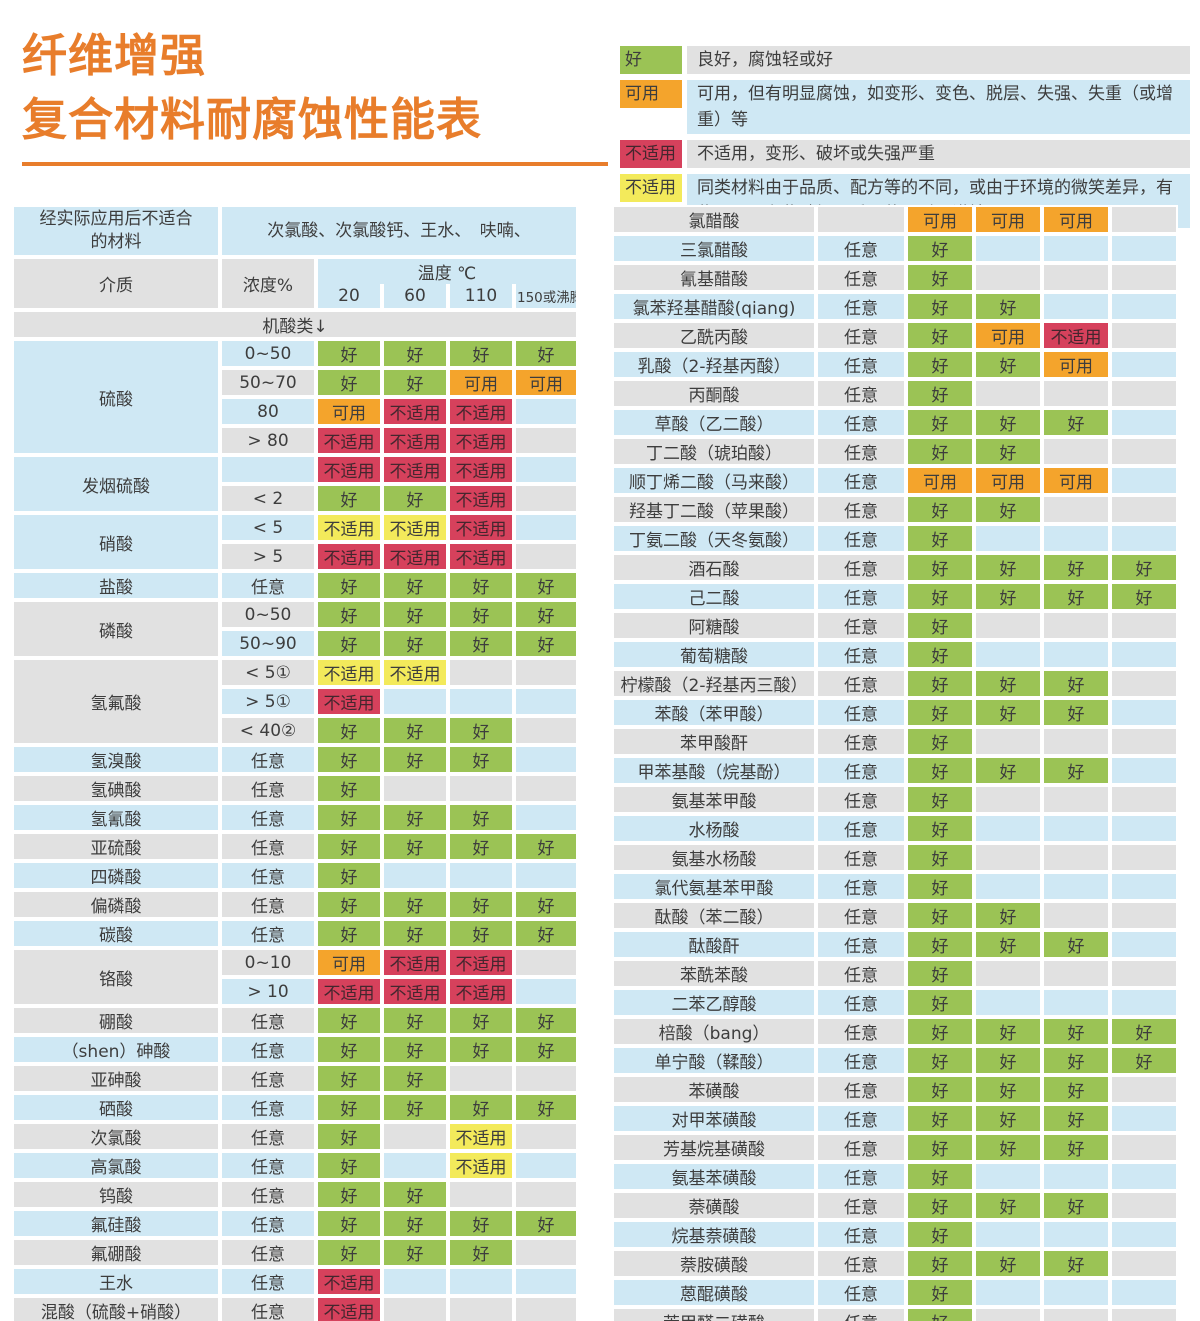 This screenshot has height=1321, width=1200. Describe the element at coordinates (268, 469) in the screenshot. I see `concentration-cell` at that location.